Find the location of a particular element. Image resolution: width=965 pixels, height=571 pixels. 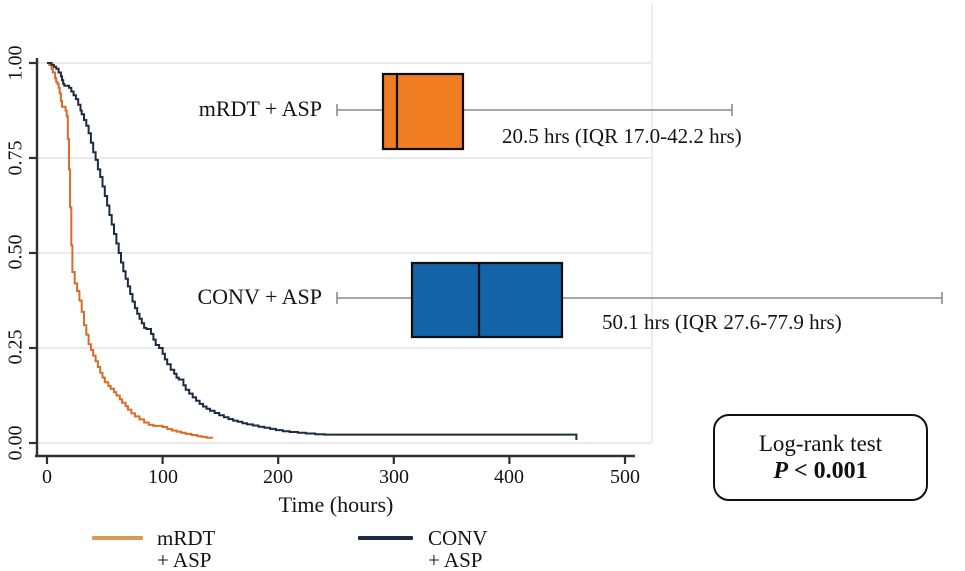

log-rank-stats-box: Log-rank test P < 0.001 is located at coordinates (820, 457).